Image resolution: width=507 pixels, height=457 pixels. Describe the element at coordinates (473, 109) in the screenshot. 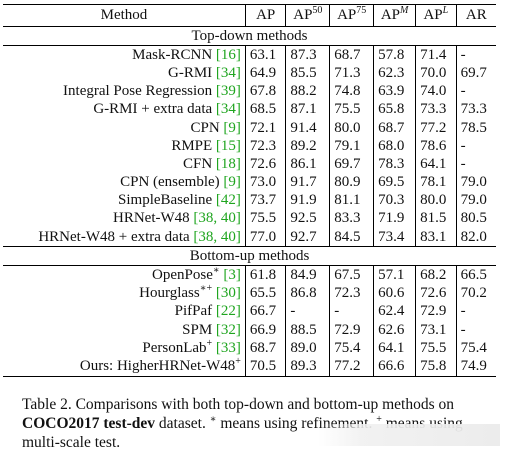

I see `value-ar: 73.3` at that location.